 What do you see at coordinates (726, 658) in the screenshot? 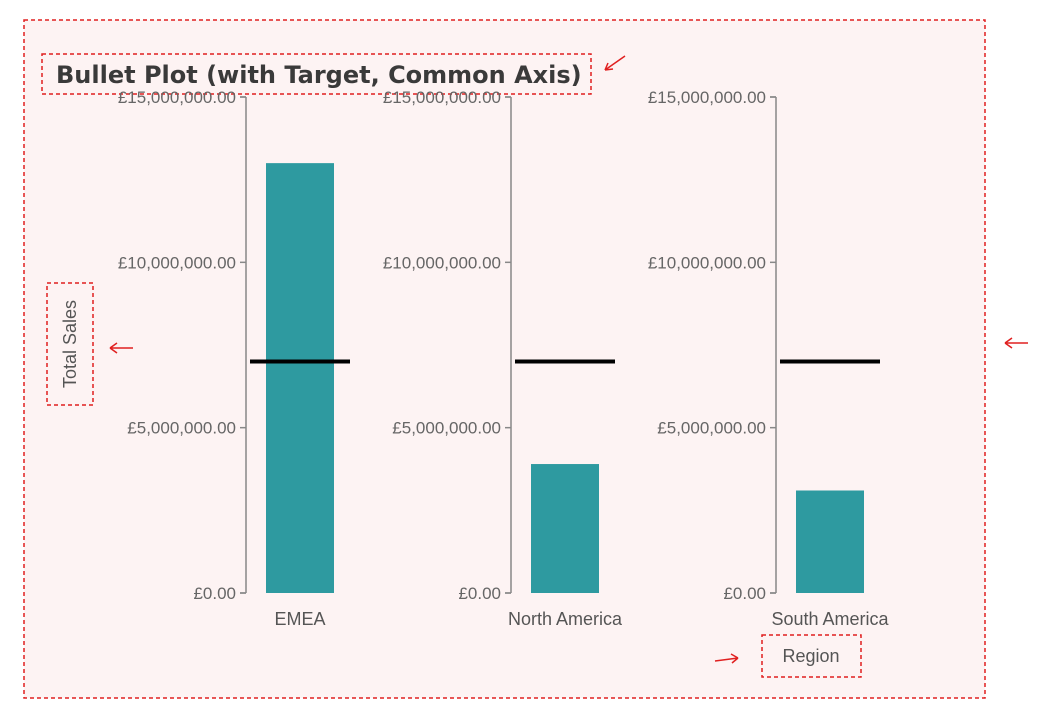
I see `x-title-arrow-icon` at bounding box center [726, 658].